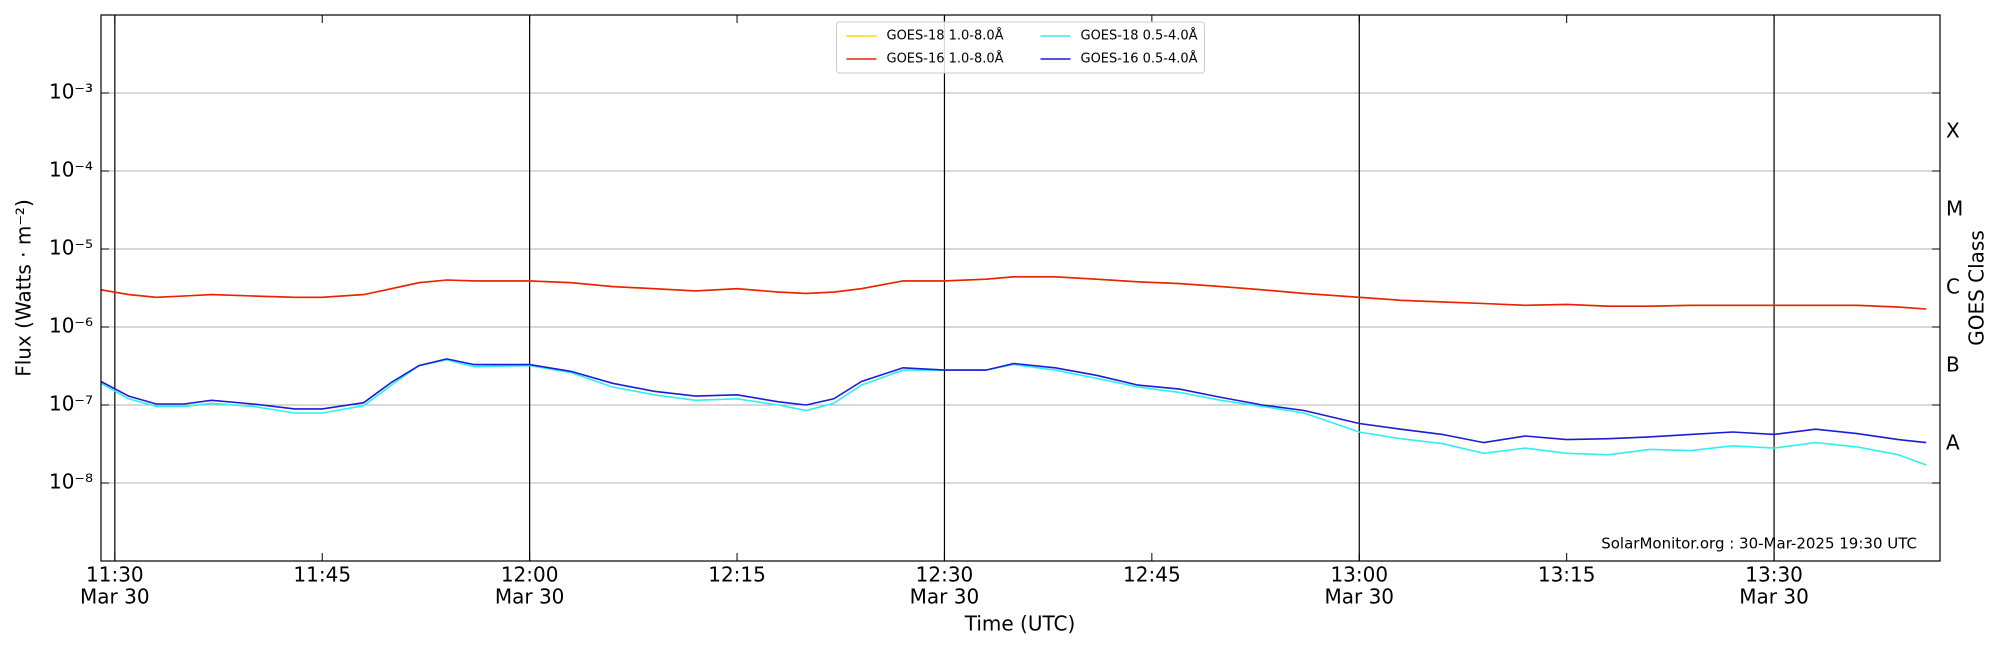 The height and width of the screenshot is (650, 2000). What do you see at coordinates (71, 170) in the screenshot?
I see `y-tick-label: 10⁻⁴` at bounding box center [71, 170].